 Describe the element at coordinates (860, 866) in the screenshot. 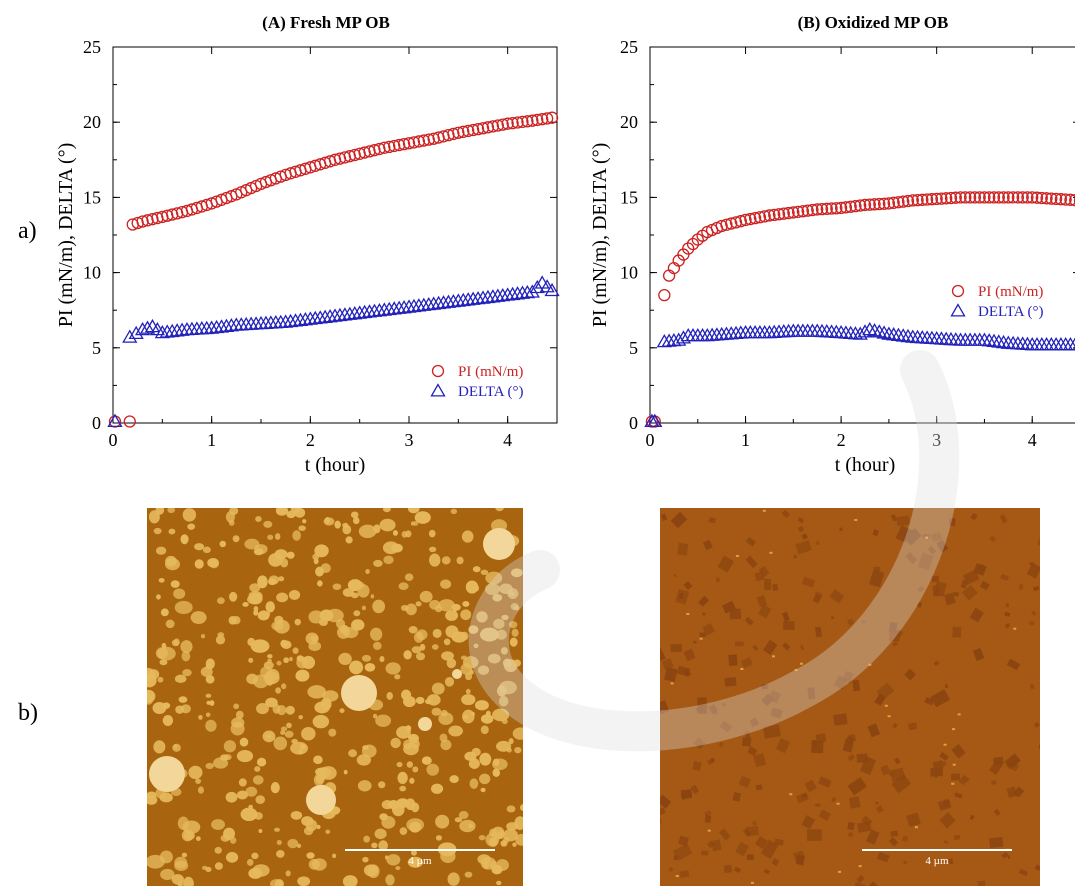

I see `afm-speck` at that location.